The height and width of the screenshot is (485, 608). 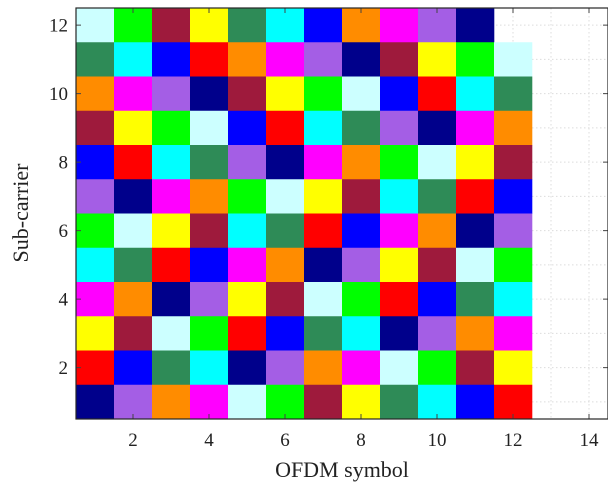 I want to click on y-tick-label: 10, so click(x=58, y=94).